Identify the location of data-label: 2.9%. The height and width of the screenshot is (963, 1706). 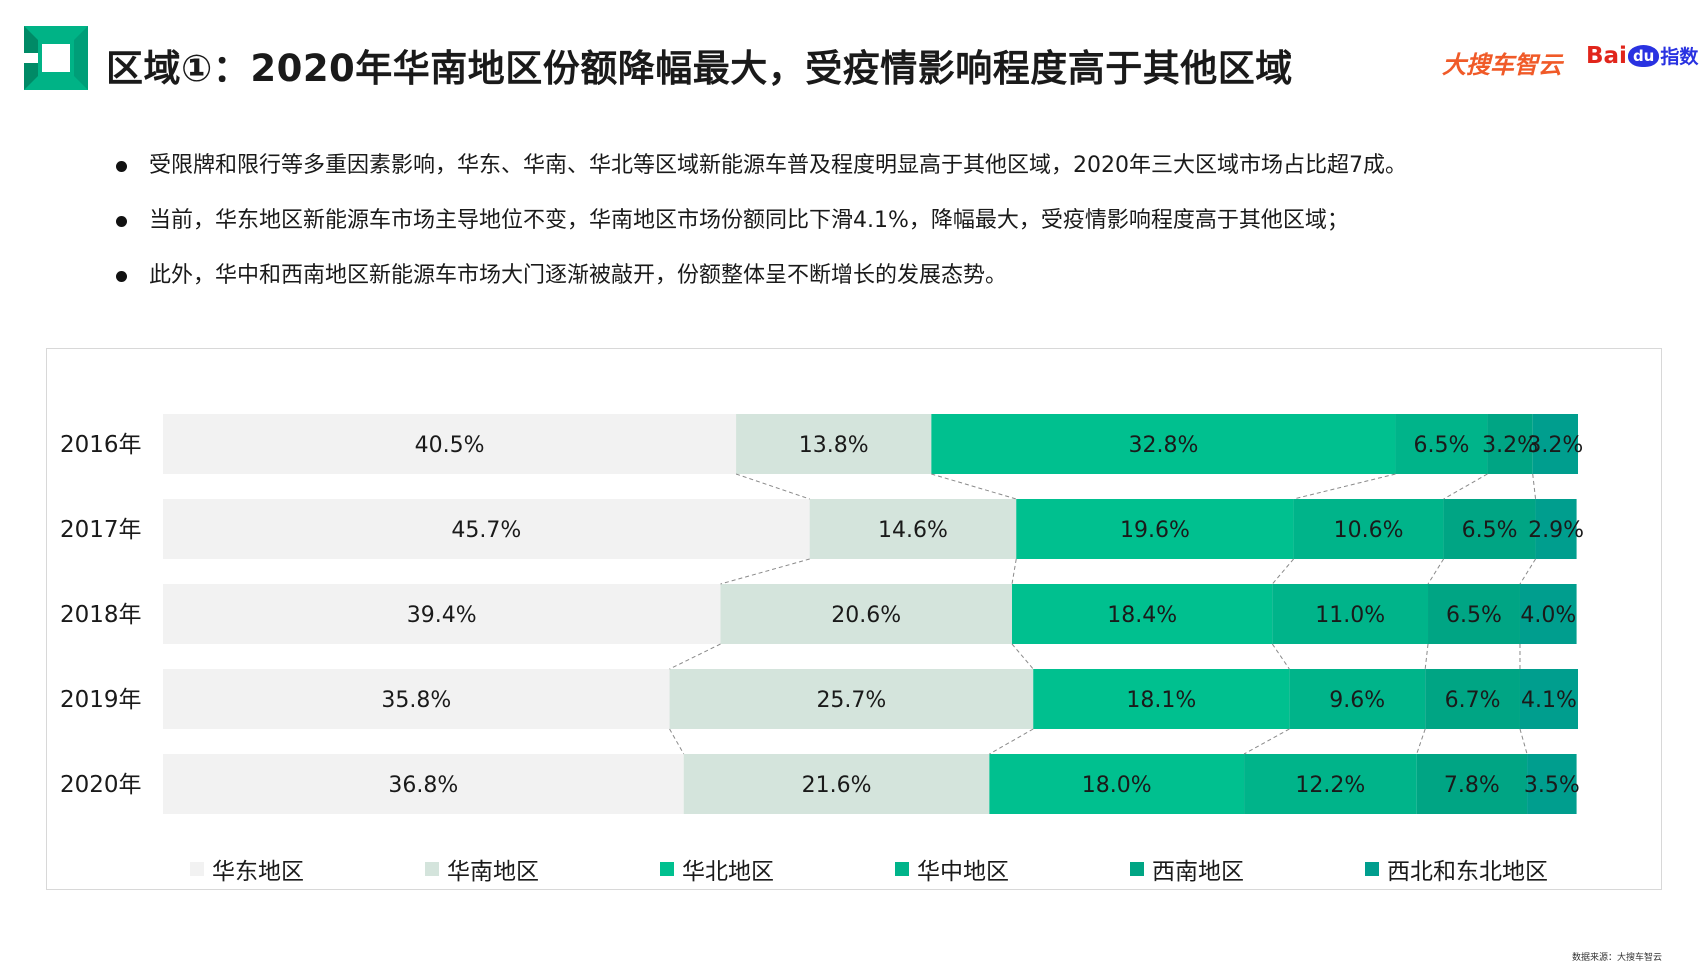
(1556, 530).